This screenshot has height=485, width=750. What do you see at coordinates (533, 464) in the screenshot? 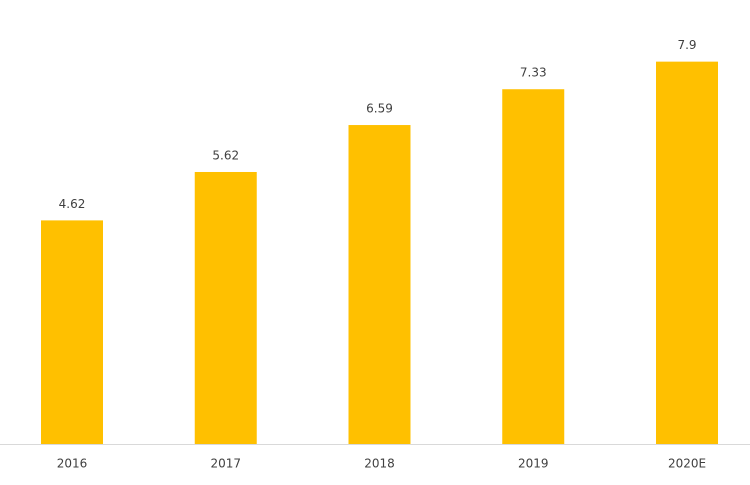
I see `x-tick-label: 2019` at bounding box center [533, 464].